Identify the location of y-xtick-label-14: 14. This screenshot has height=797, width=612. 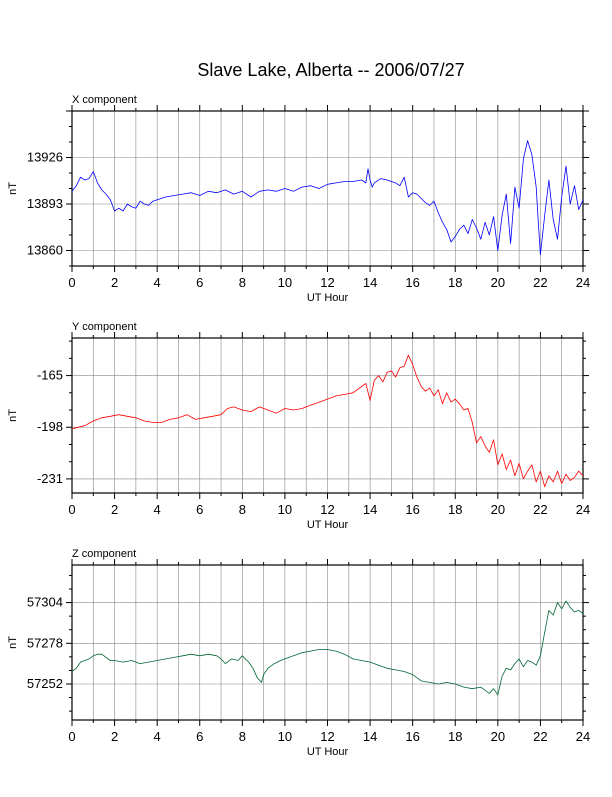
(370, 509).